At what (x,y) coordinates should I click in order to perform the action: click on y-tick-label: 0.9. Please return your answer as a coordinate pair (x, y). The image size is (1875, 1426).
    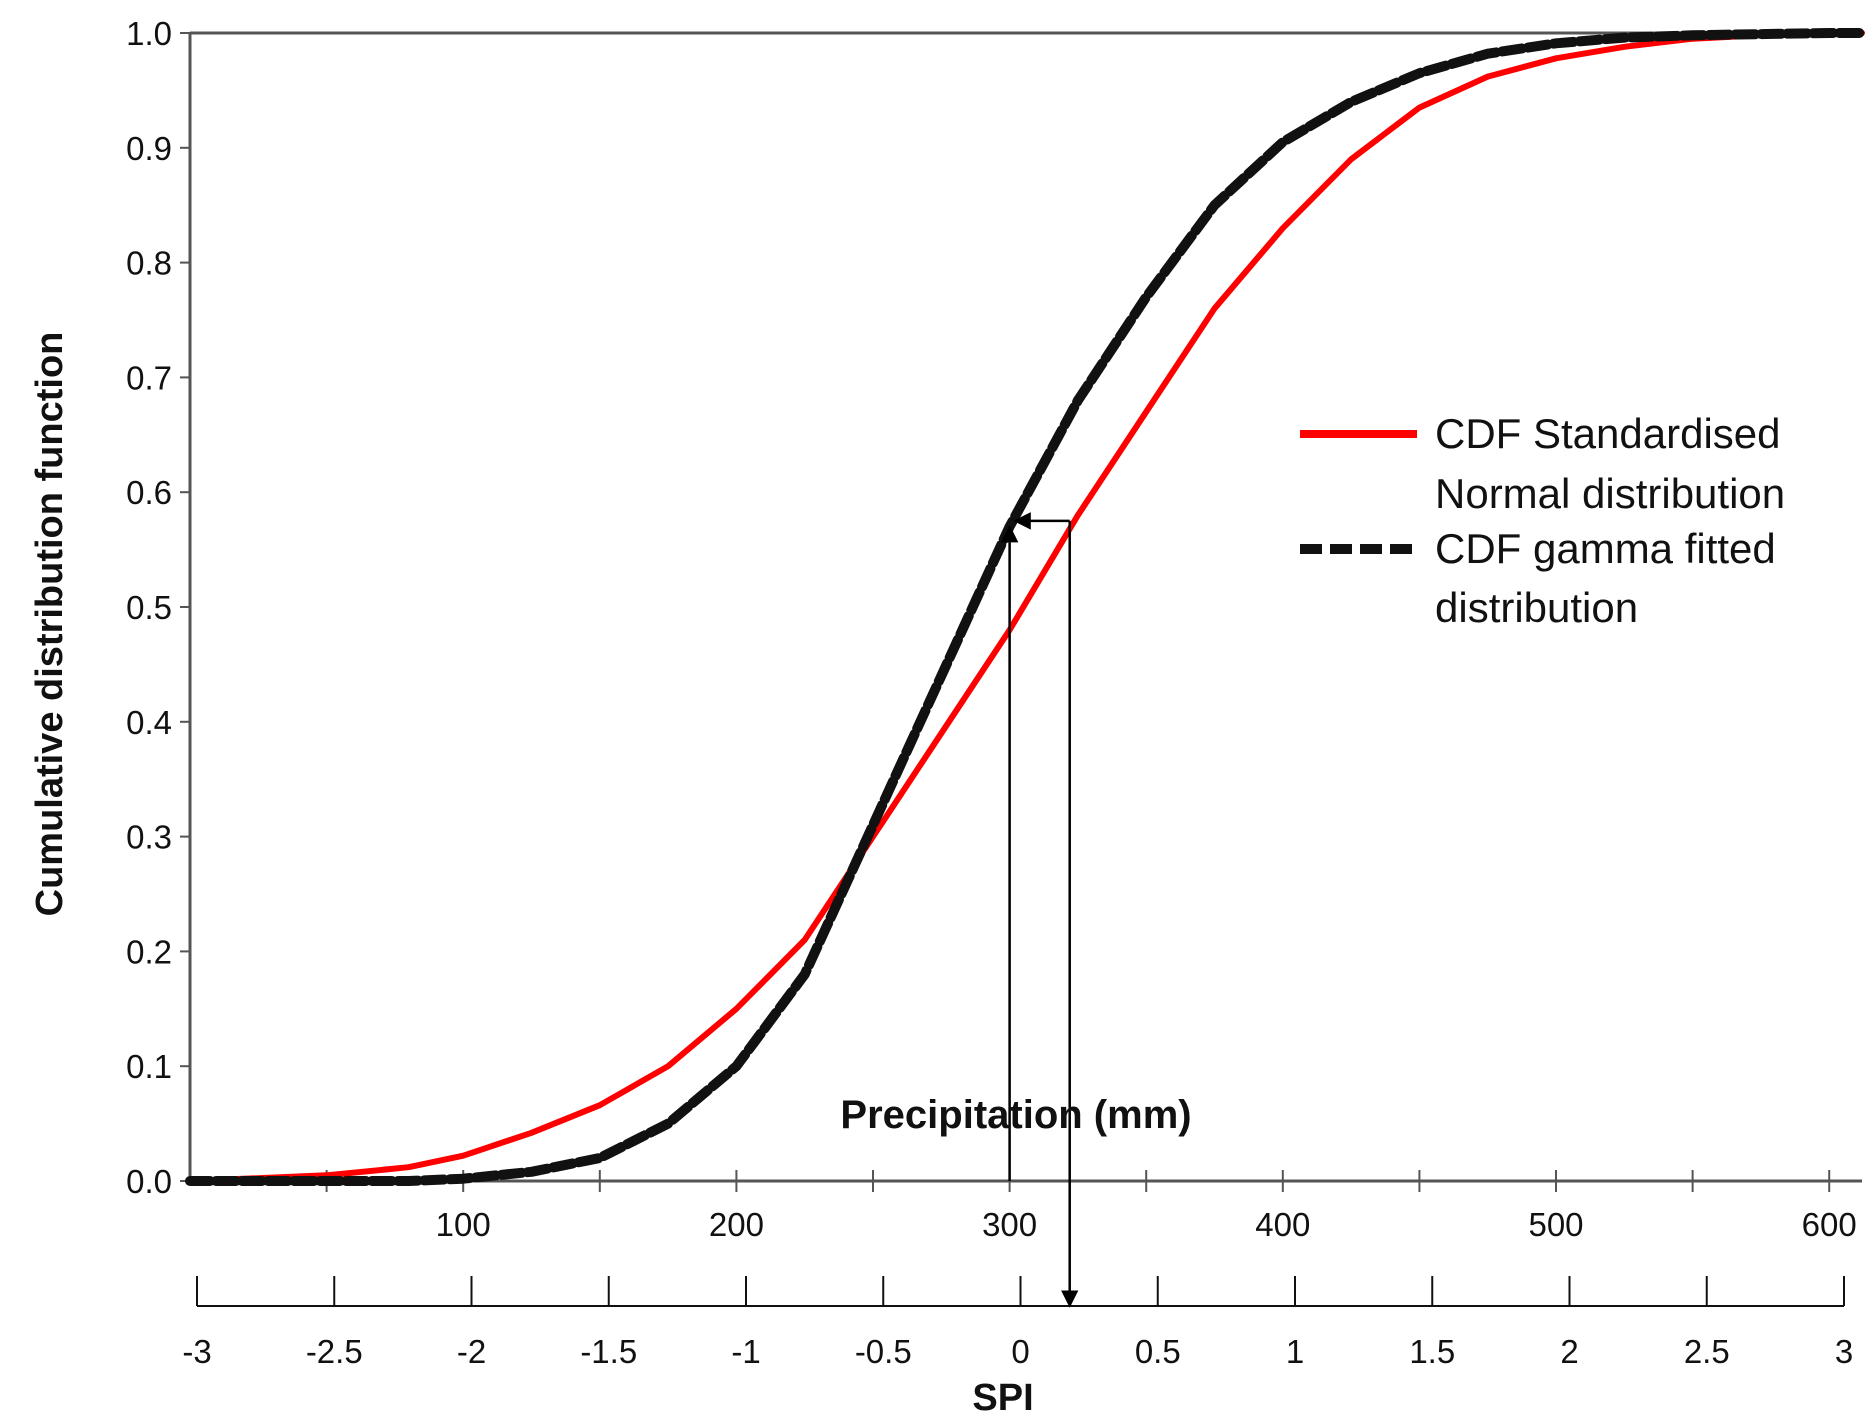
    Looking at the image, I should click on (149, 148).